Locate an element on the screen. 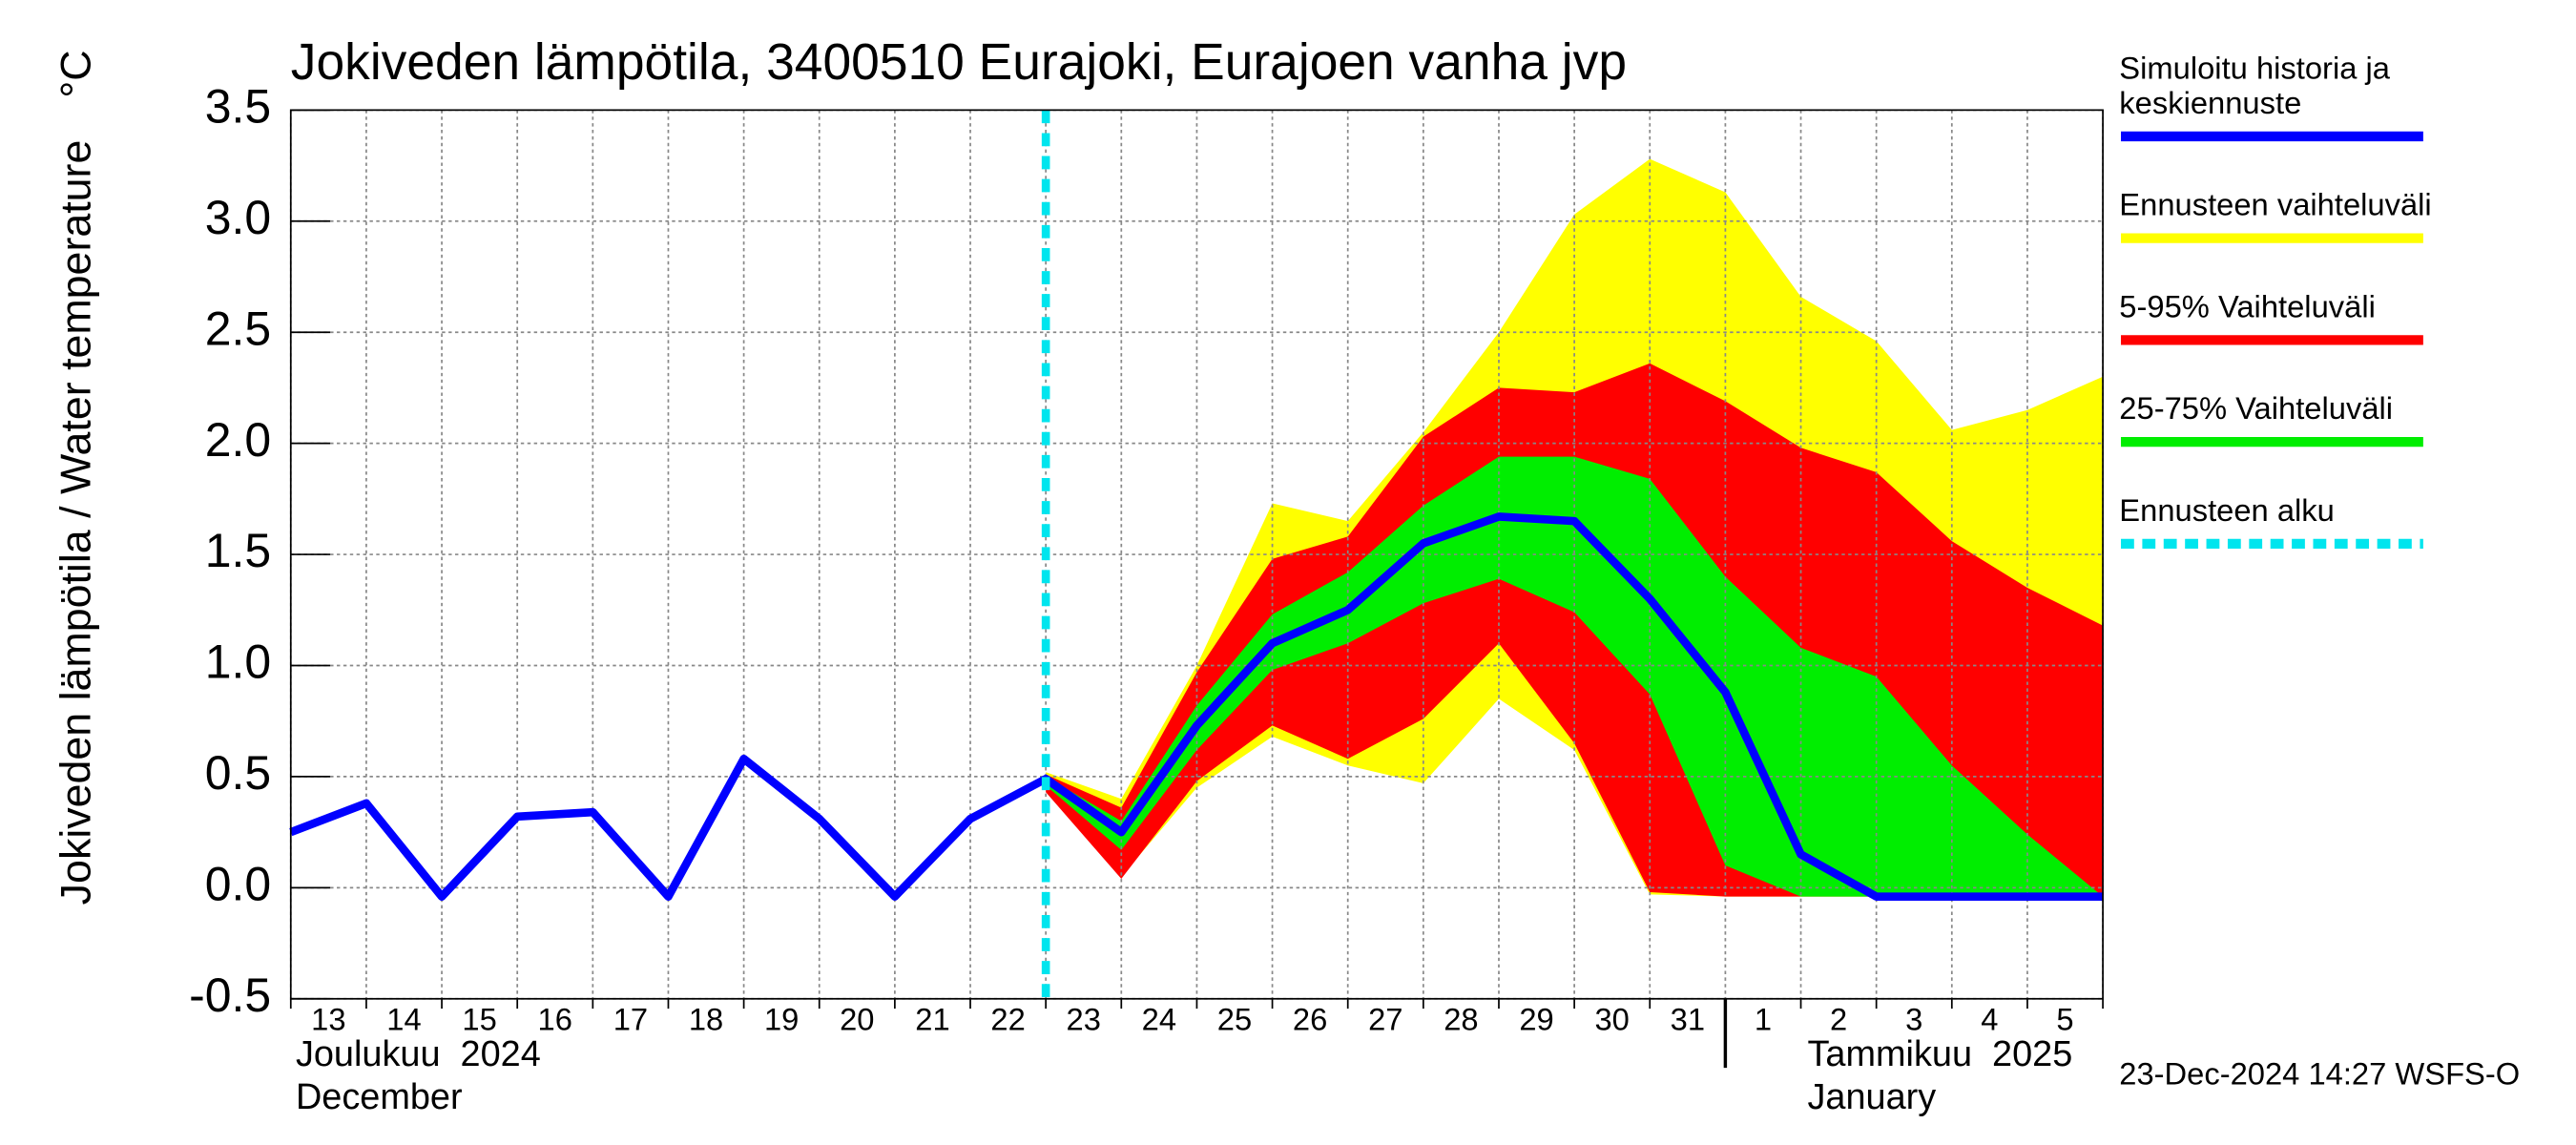  y-tick-label: 0.0 is located at coordinates (238, 884).